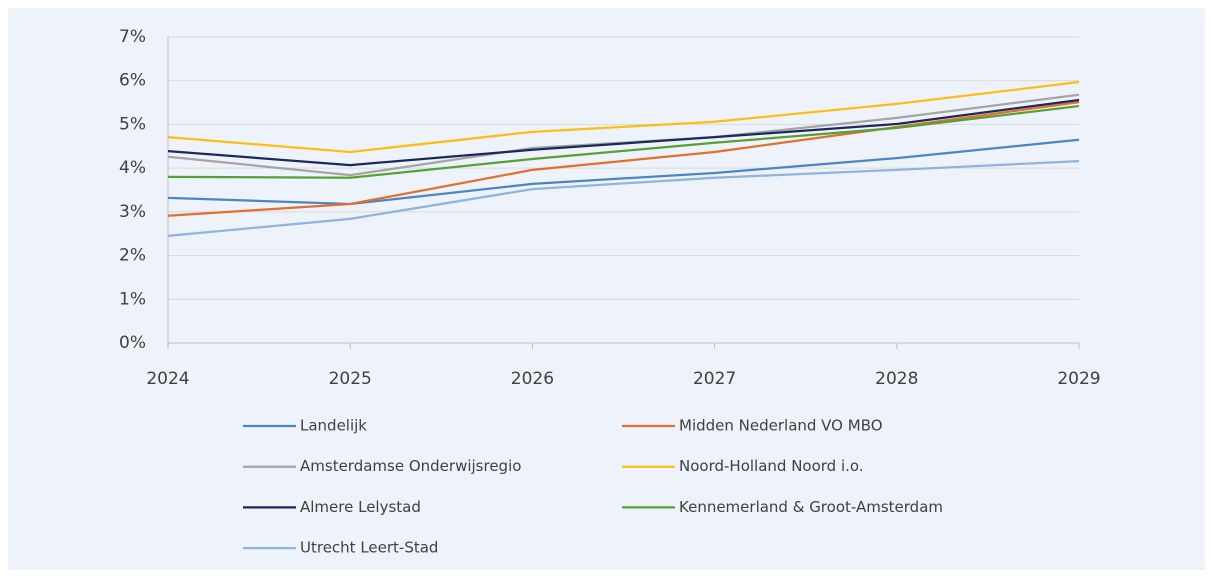  I want to click on x-tick-label: 2025, so click(350, 379).